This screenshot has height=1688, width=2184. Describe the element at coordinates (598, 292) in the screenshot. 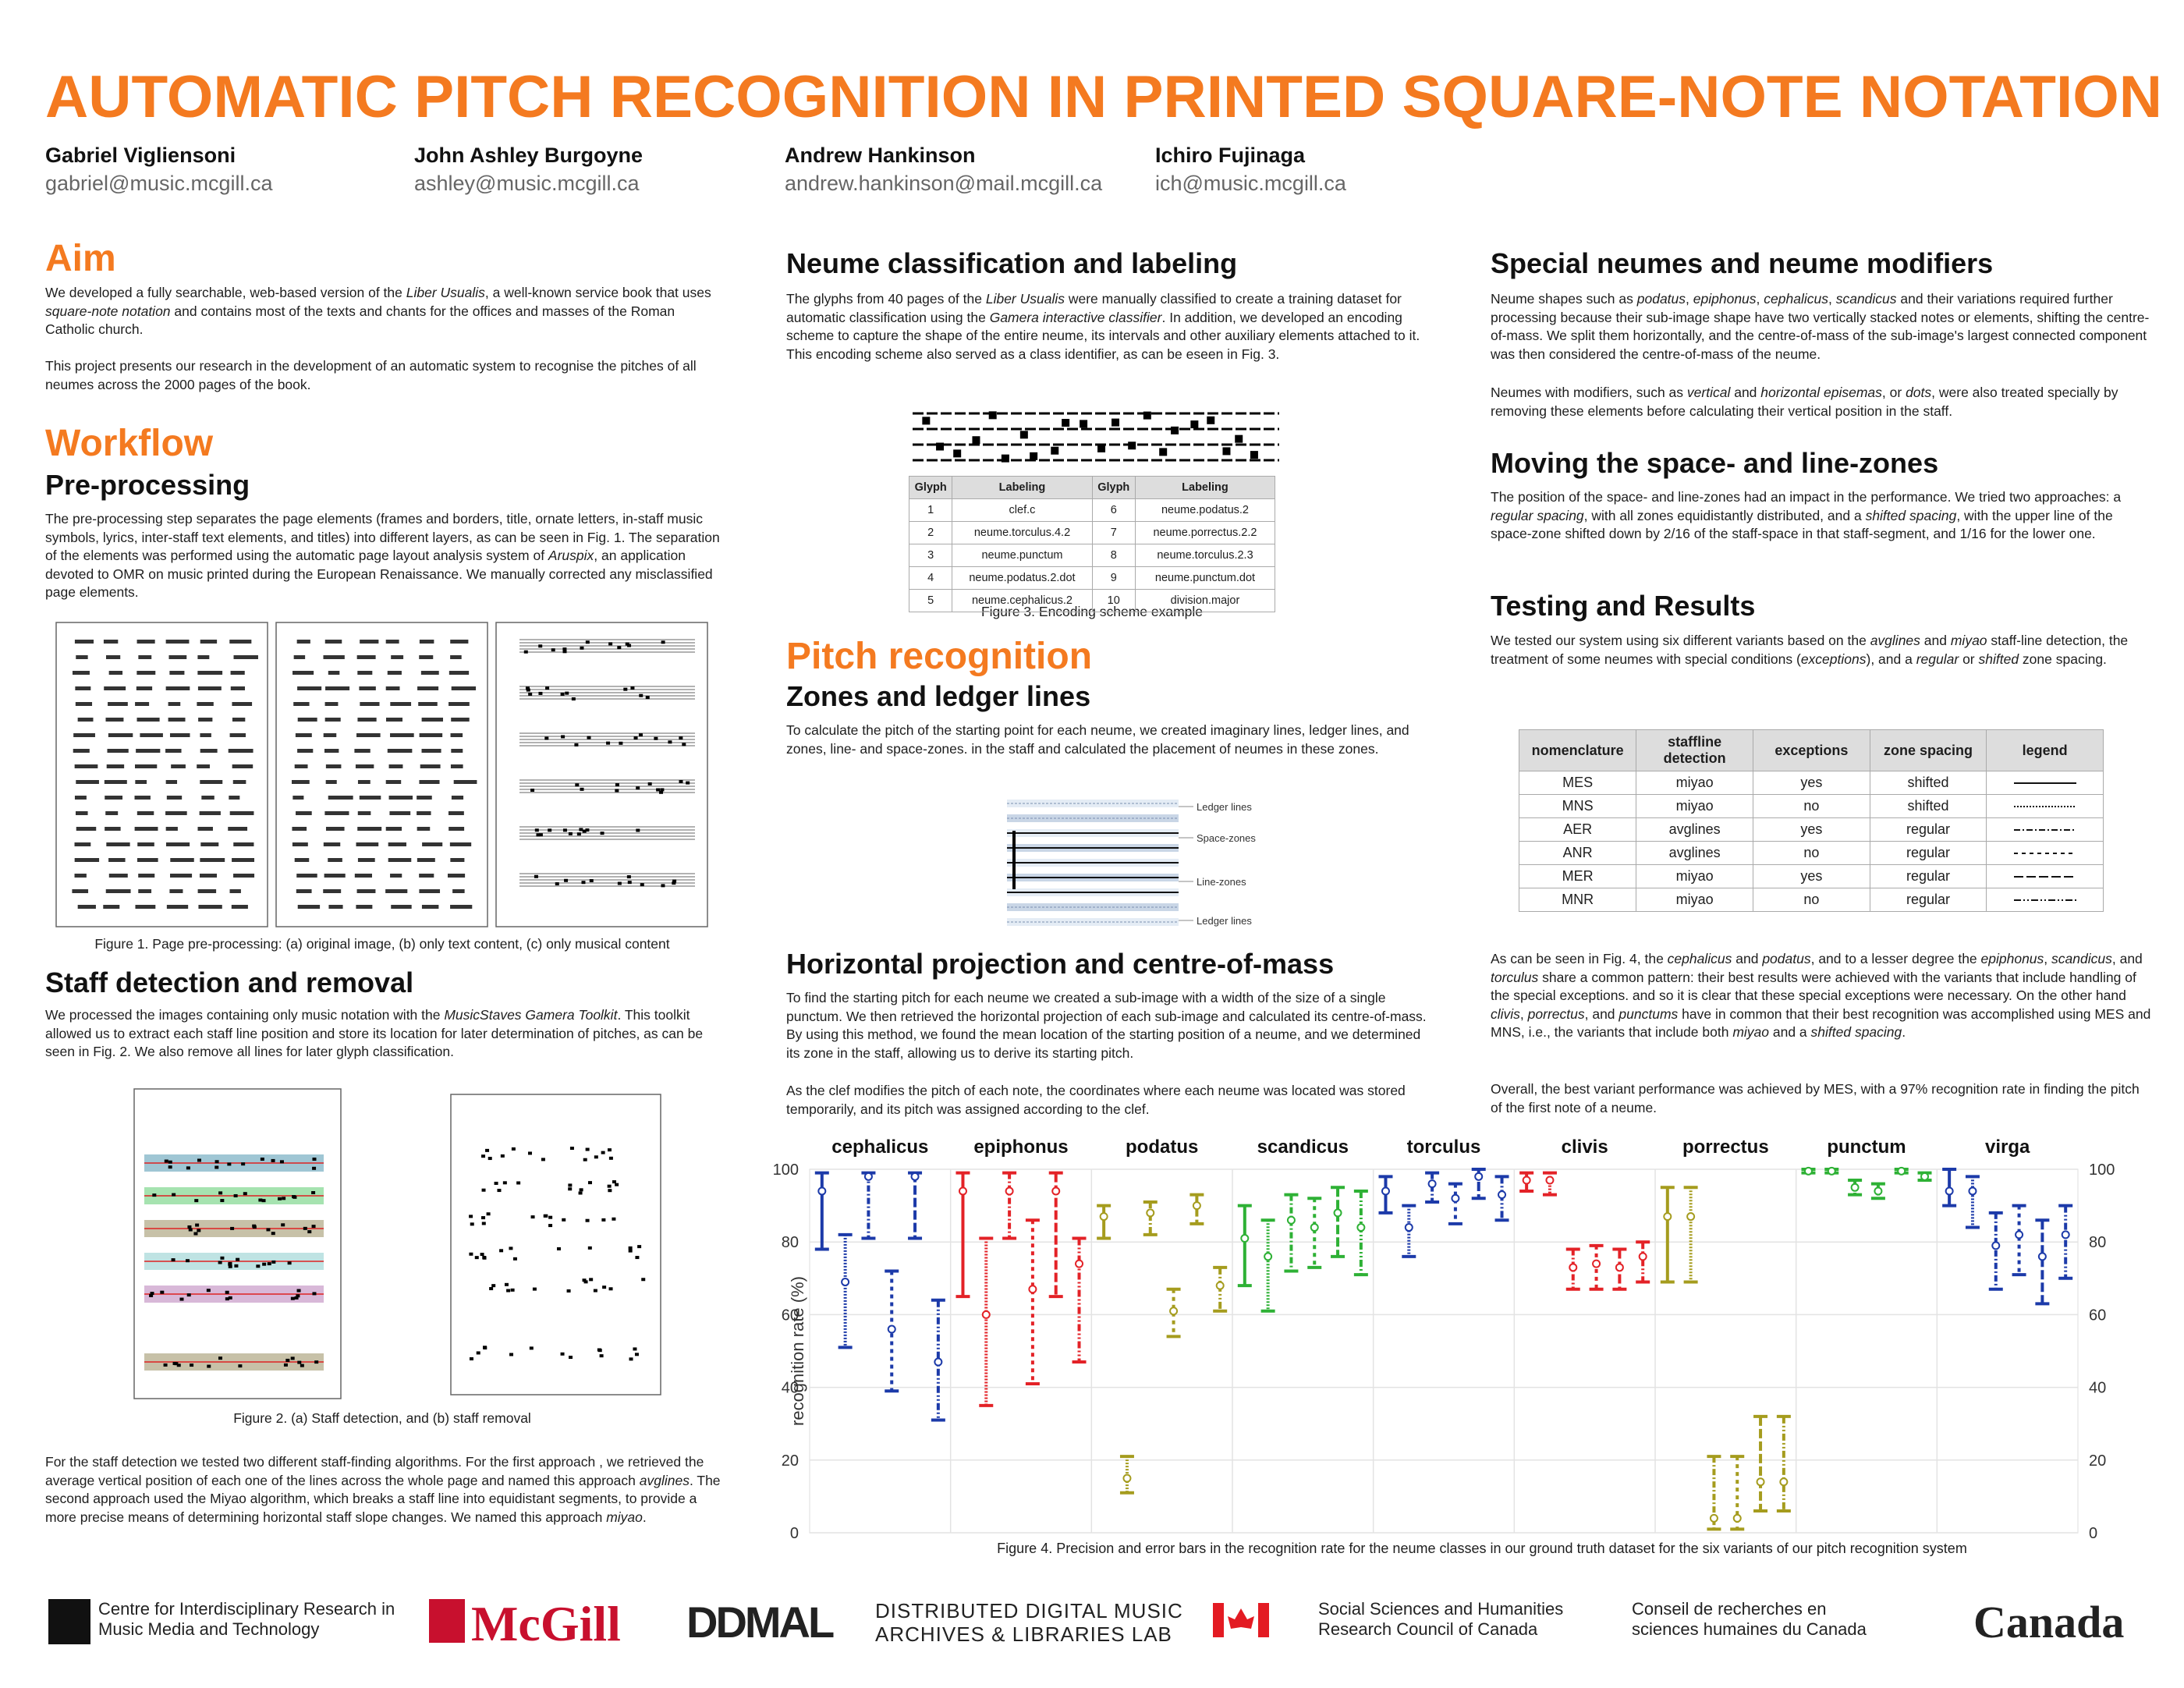

I see `text-run: , a well-known service book that uses` at that location.